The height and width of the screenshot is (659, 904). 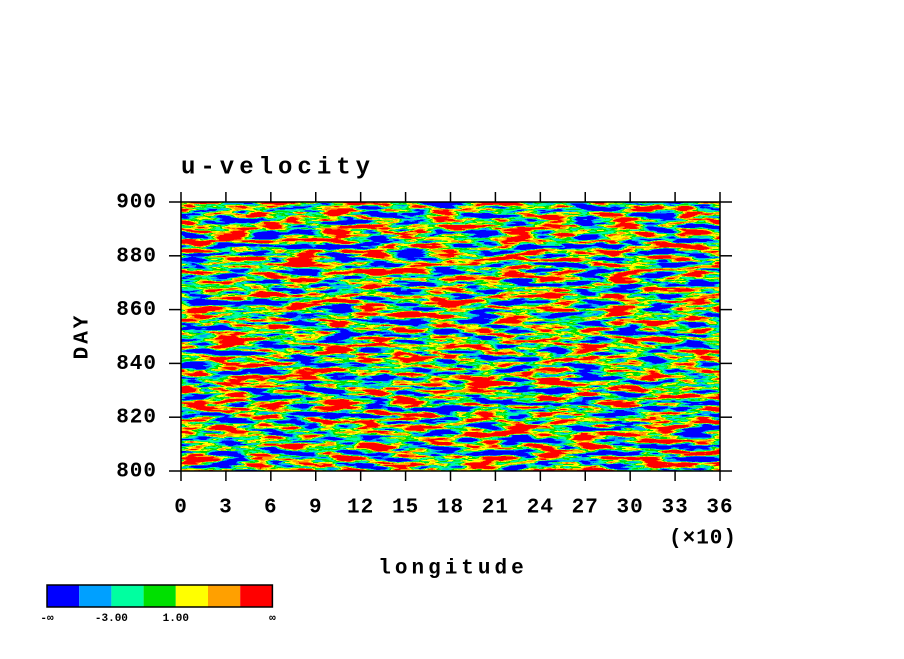 What do you see at coordinates (703, 539) in the screenshot?
I see `x-multiplier: (×10)` at bounding box center [703, 539].